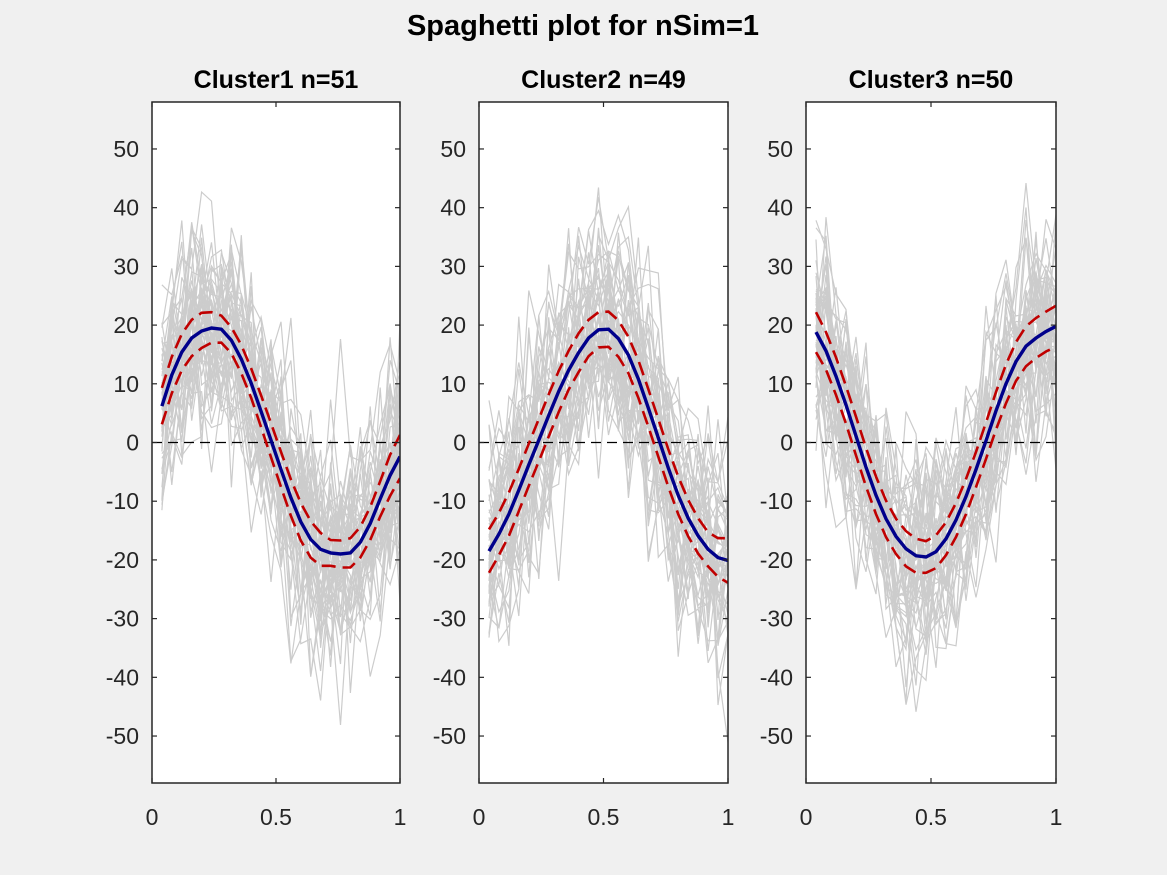 This screenshot has height=875, width=1167. I want to click on subplot-title: Cluster1 n=51, so click(276, 80).